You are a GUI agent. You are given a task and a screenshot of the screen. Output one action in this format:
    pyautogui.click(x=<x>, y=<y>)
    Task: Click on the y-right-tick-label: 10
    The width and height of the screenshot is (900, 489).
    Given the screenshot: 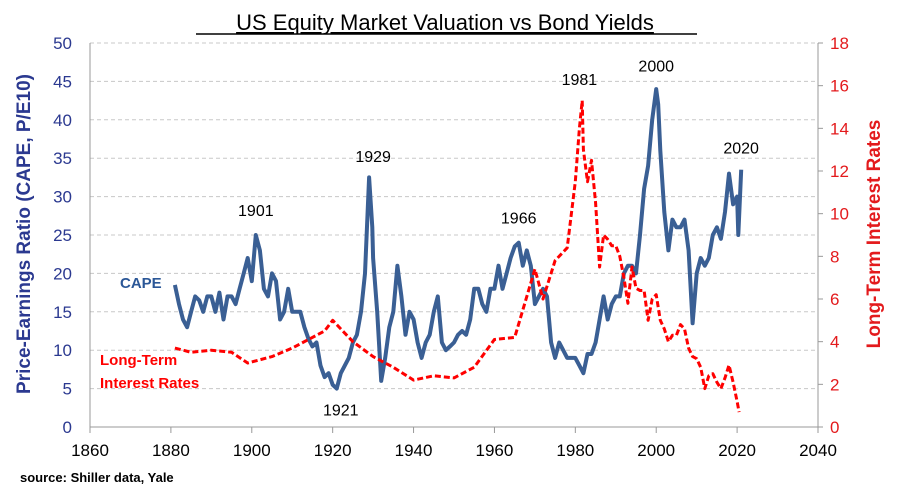 What is the action you would take?
    pyautogui.click(x=839, y=214)
    